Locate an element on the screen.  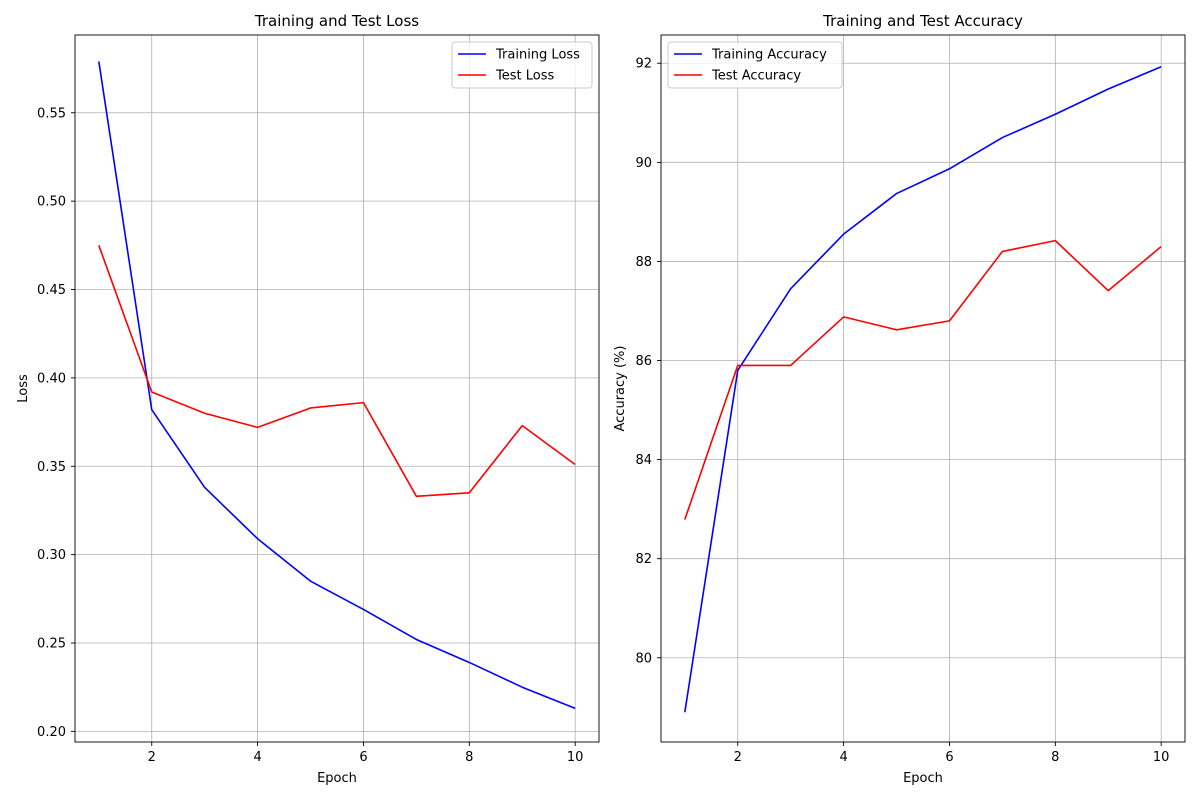
legend-label: Training Loss is located at coordinates (537, 55).